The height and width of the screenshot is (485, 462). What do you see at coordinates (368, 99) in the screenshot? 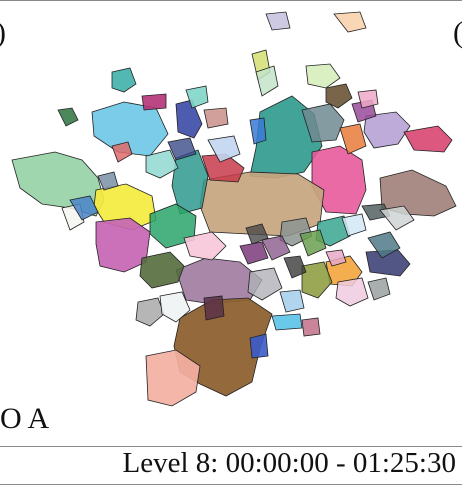
I see `region-pinklight-top` at bounding box center [368, 99].